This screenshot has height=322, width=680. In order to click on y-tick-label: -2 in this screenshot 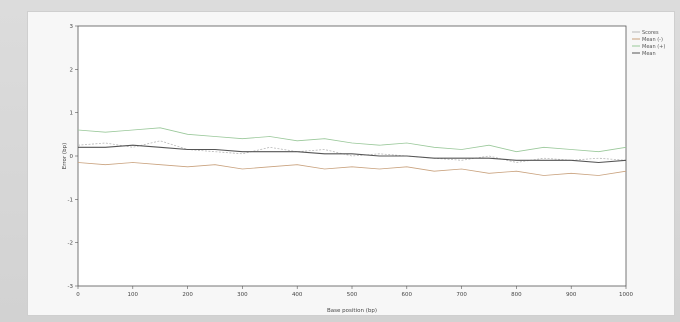, I will do `click(70, 244)`.